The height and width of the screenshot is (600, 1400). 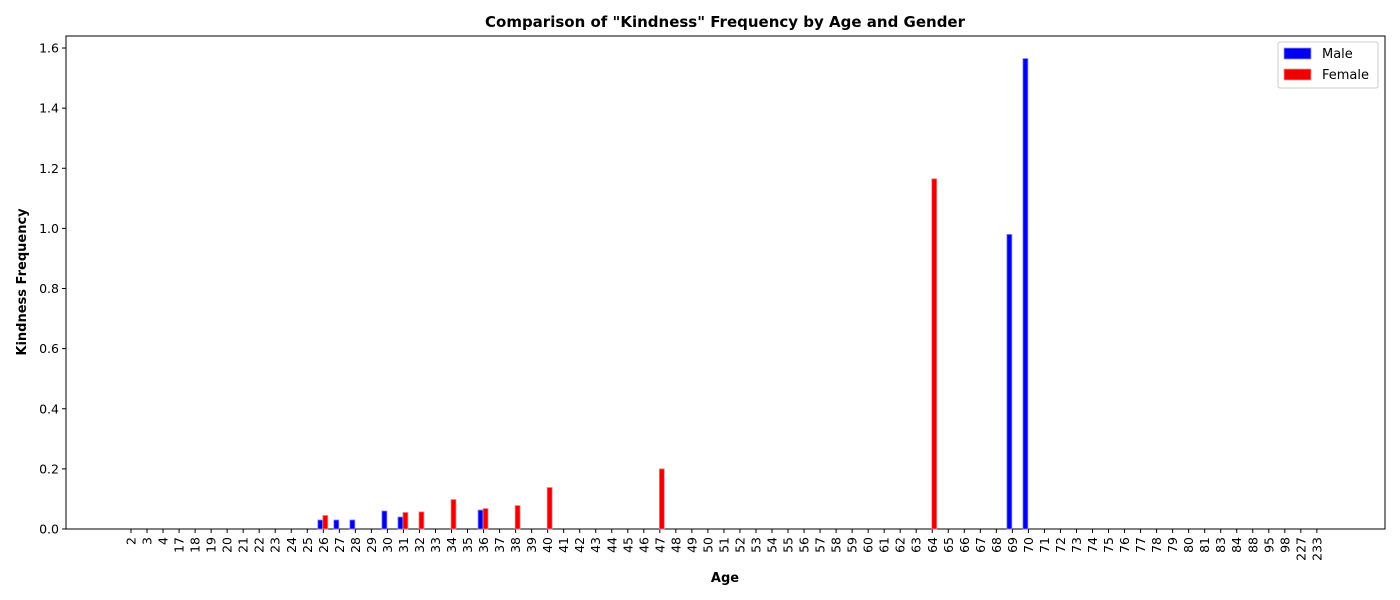 I want to click on x-tick-label: 43, so click(x=595, y=545).